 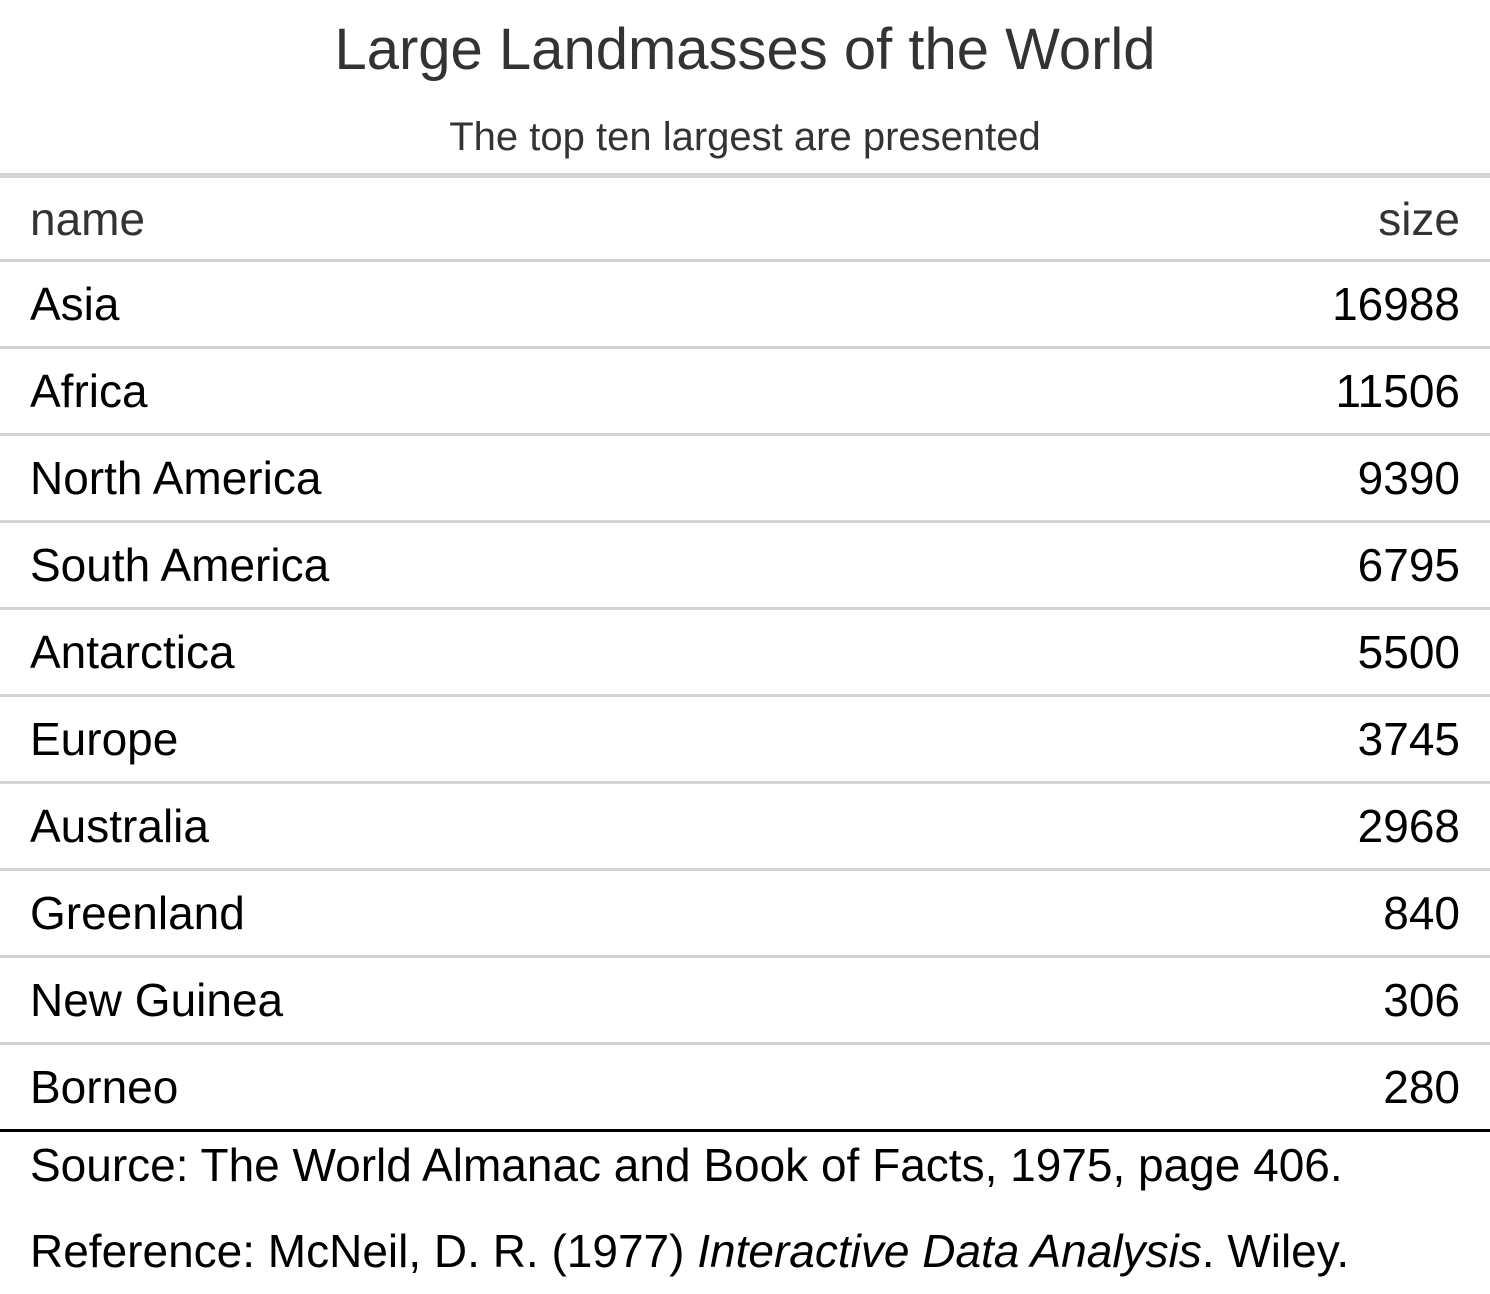 I want to click on cell-name: Borneo, so click(x=104, y=1087).